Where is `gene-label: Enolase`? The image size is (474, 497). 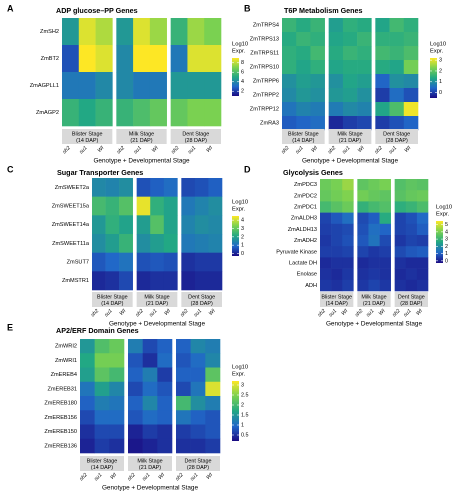
gene-label: Enolase is located at coordinates (307, 275).